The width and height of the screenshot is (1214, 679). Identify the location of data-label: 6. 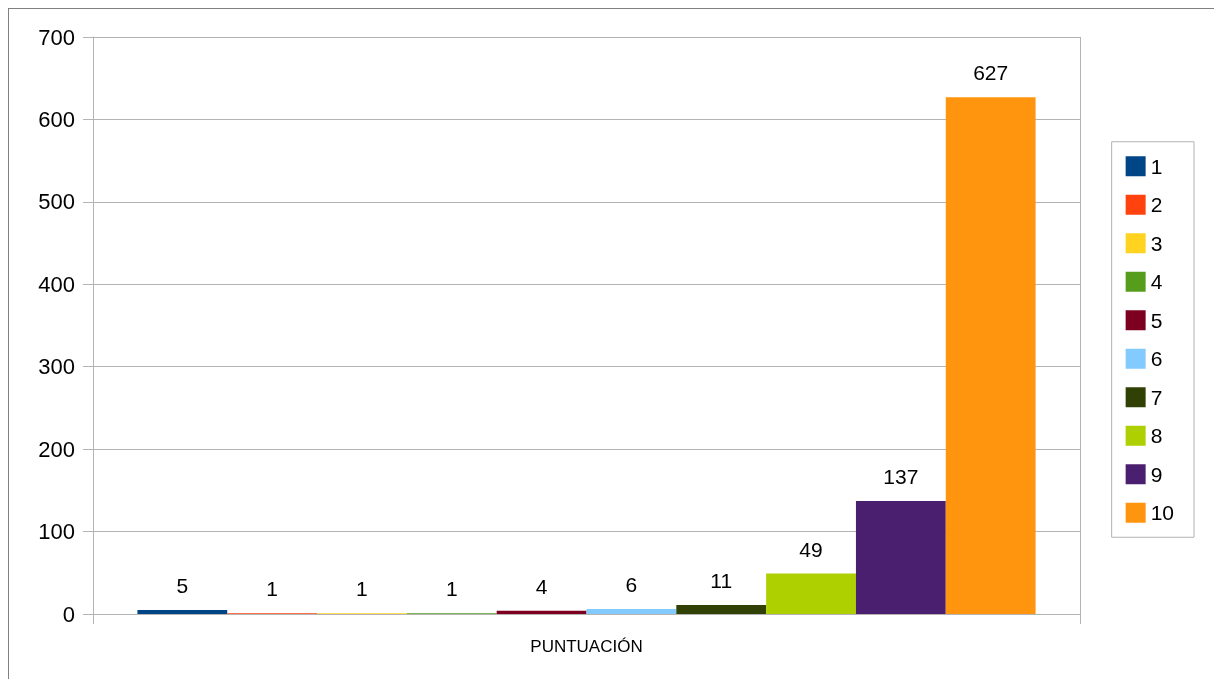
(631, 585).